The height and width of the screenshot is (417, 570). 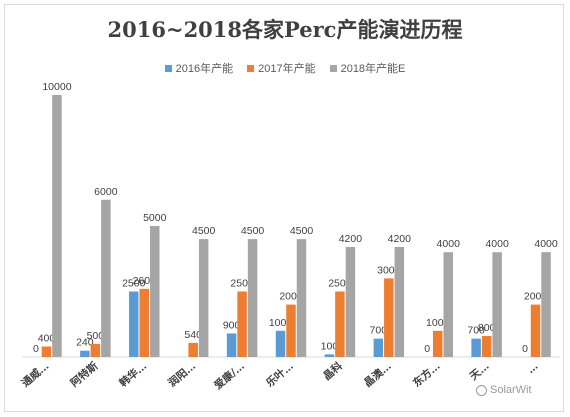 What do you see at coordinates (193, 335) in the screenshot?
I see `data-label-2017-3: 540` at bounding box center [193, 335].